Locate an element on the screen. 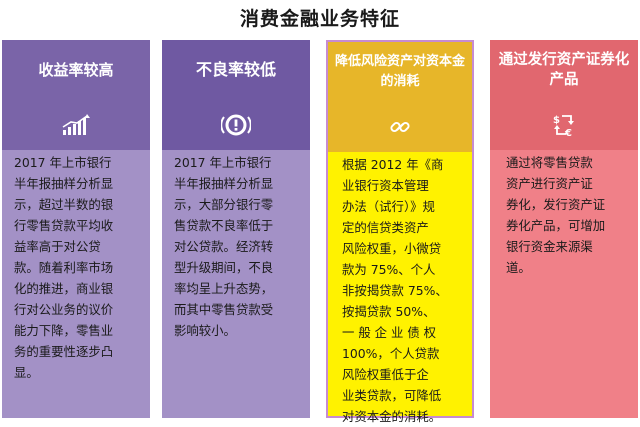 This screenshot has height=427, width=640. growth-chart-icon is located at coordinates (76, 124).